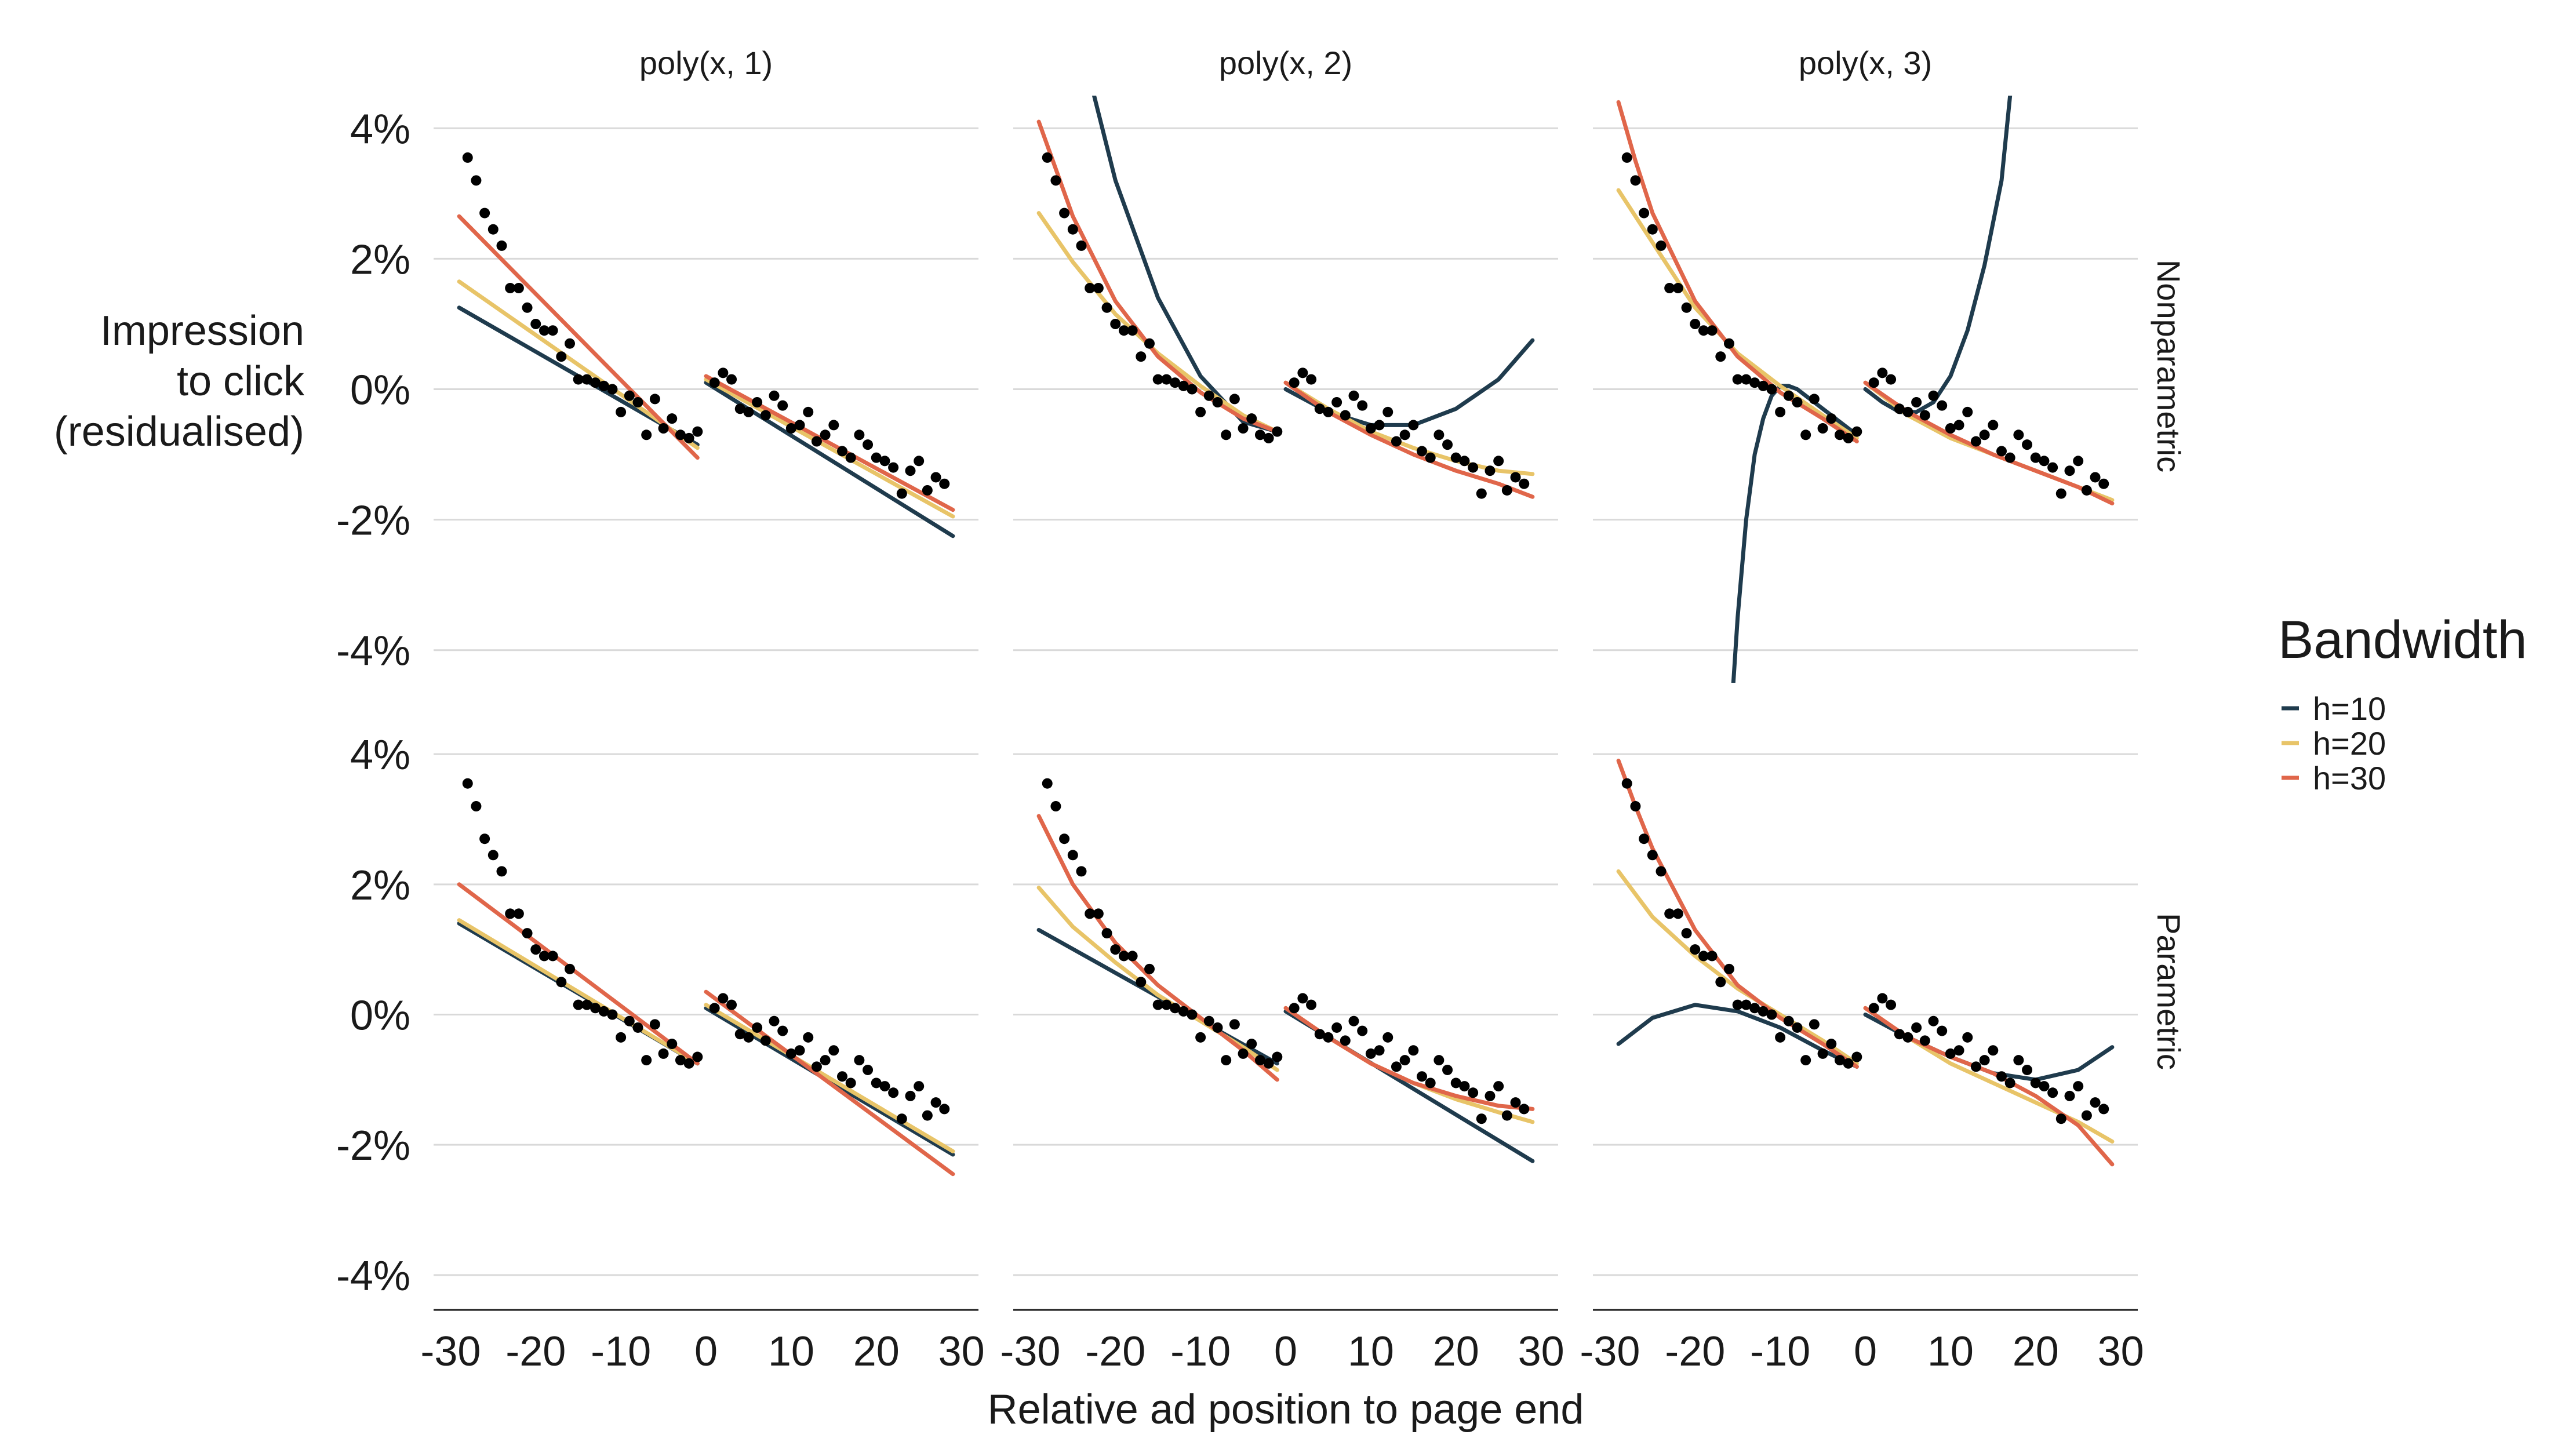 This screenshot has height=1449, width=2576. Describe the element at coordinates (380, 129) in the screenshot. I see `y-tick-label: 4%` at that location.